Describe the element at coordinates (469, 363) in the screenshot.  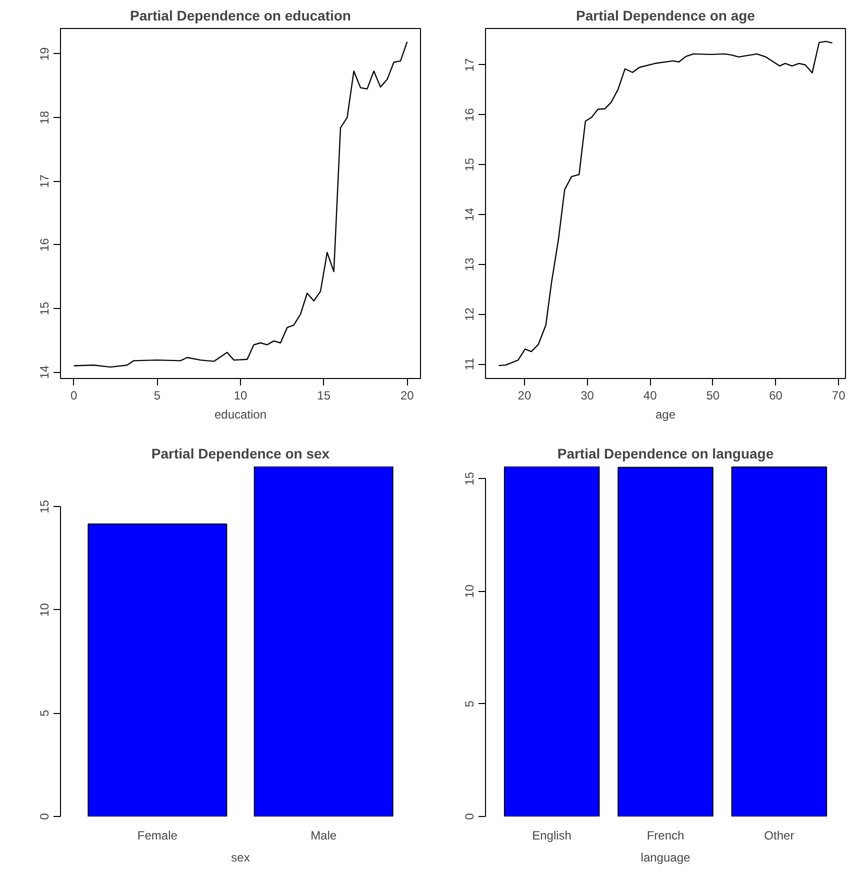
I see `y-tick-label: 11` at that location.